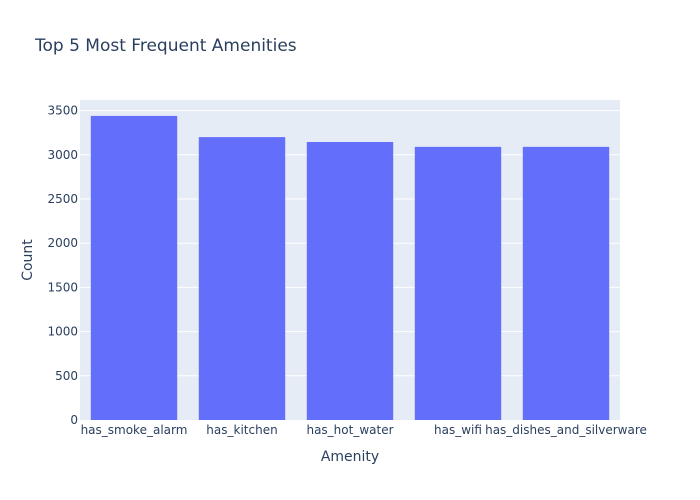 The height and width of the screenshot is (500, 700). What do you see at coordinates (66, 376) in the screenshot?
I see `y-tick-label: 500` at bounding box center [66, 376].